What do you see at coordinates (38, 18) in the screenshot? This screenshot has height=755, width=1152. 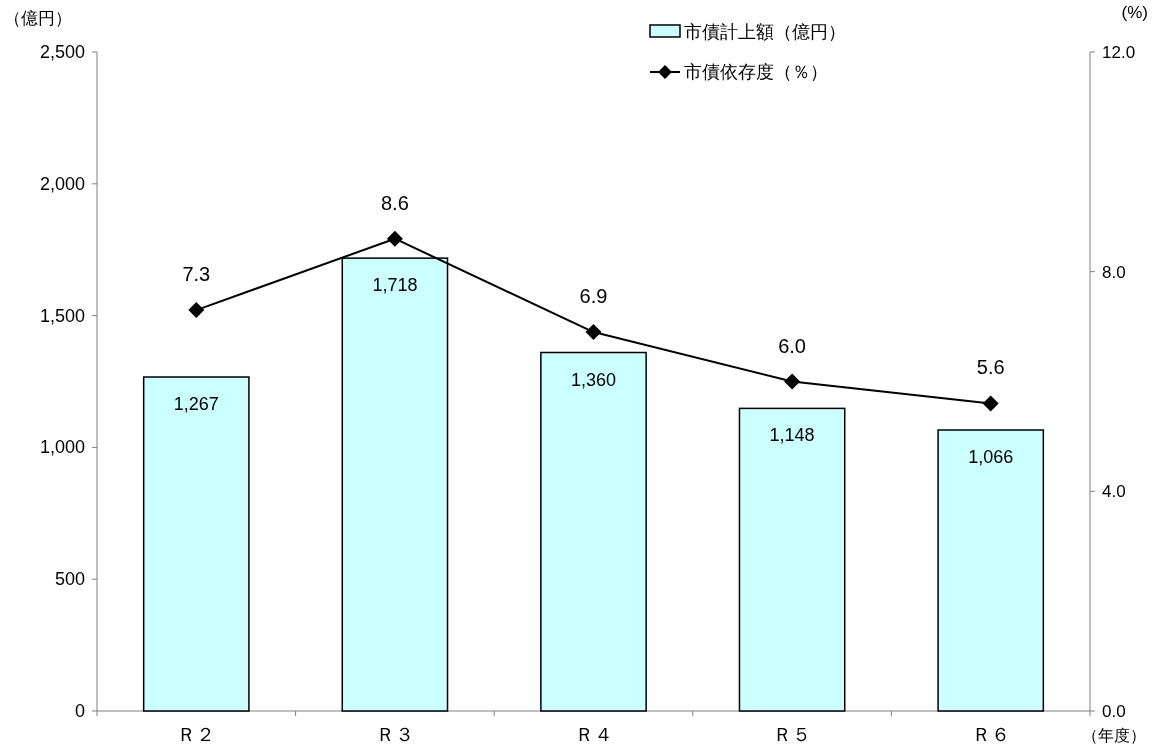 I see `y-axis-title: （億円）` at bounding box center [38, 18].